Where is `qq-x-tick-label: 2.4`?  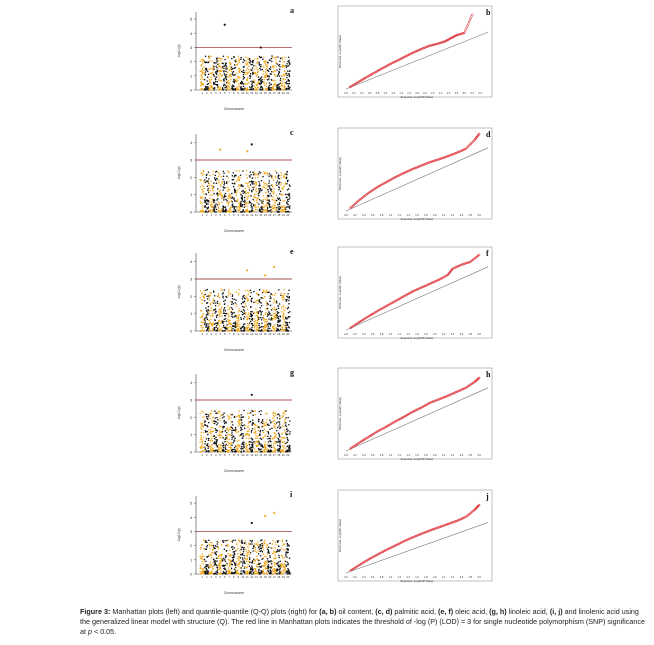 qq-x-tick-label: 2.4 is located at coordinates (453, 455).